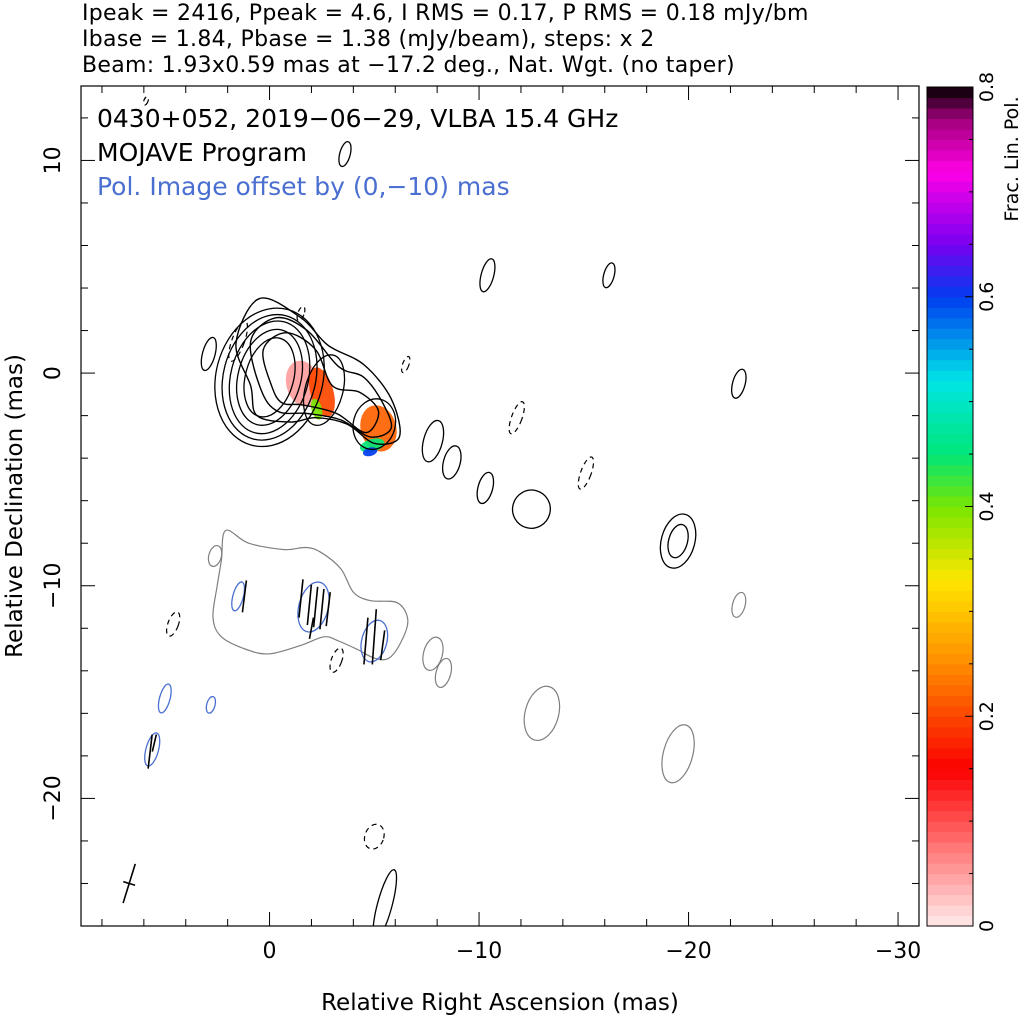 This screenshot has height=1020, width=1027. I want to click on colorbar-tick-label: 0, so click(987, 926).